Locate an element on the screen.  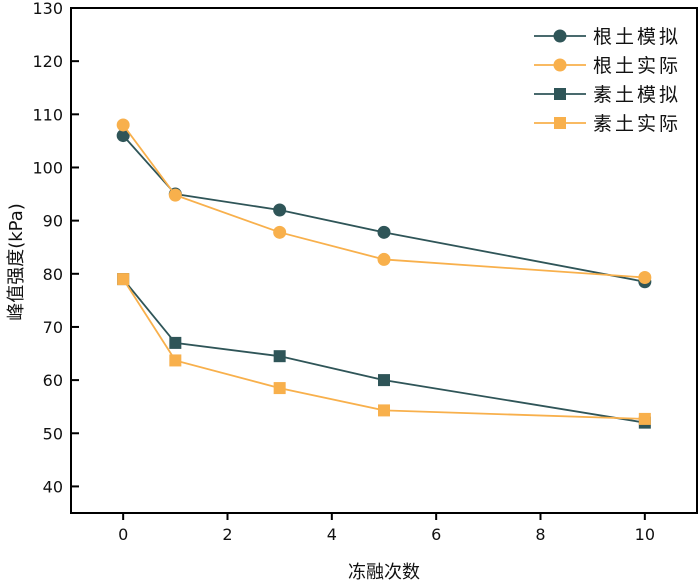
legend-label: 根土实际 is located at coordinates (637, 66).